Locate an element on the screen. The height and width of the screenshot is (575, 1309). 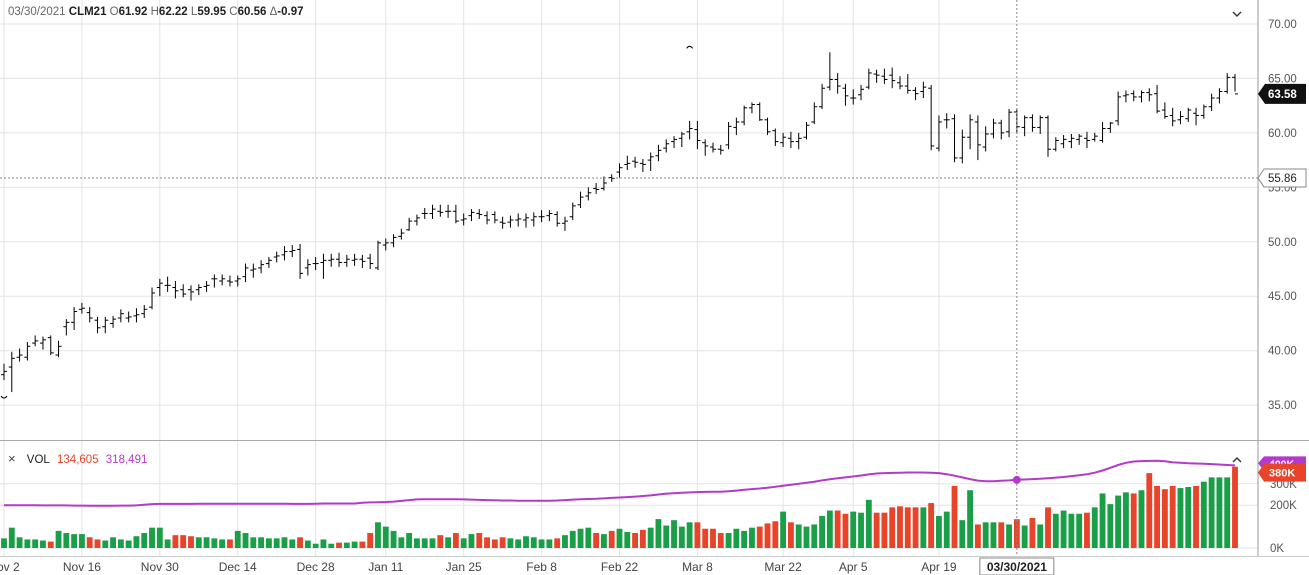
price-tick-label: 65.00 is located at coordinates (1282, 79).